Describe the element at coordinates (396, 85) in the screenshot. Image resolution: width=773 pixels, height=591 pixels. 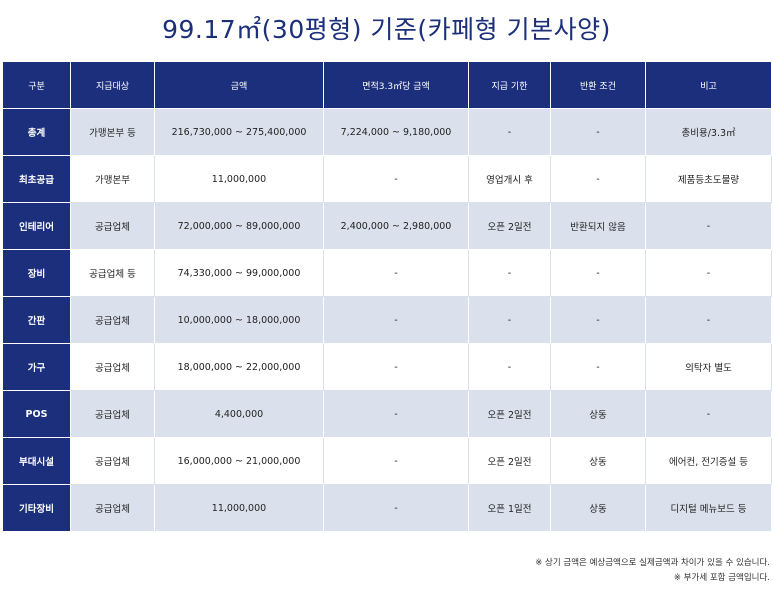
I see `column-header: 면적3.3㎡당 금액` at that location.